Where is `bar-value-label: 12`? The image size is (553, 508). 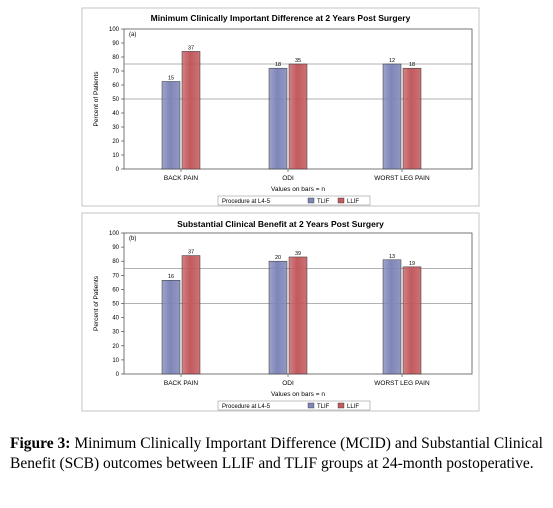 bar-value-label: 12 is located at coordinates (392, 61).